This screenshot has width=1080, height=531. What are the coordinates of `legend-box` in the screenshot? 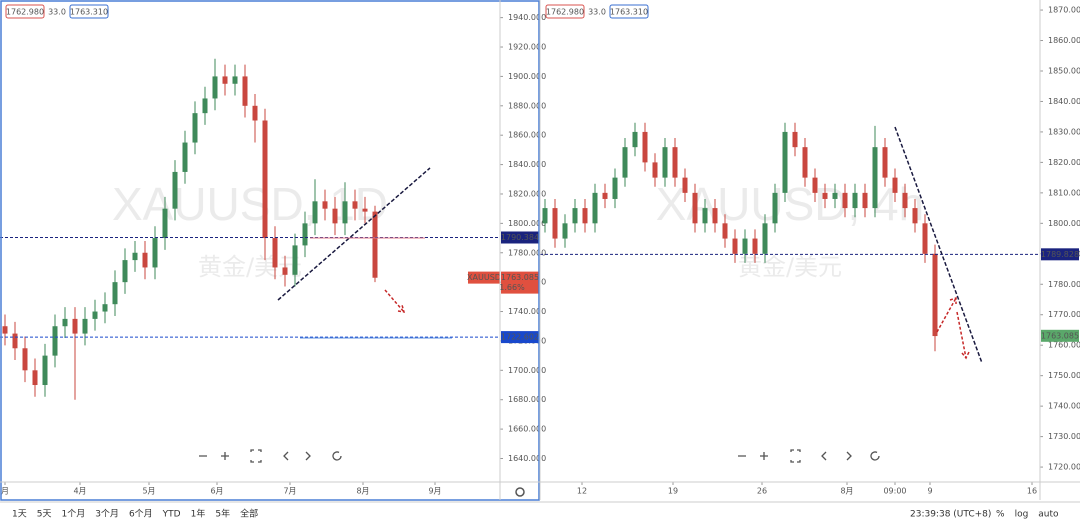 It's located at (25, 11).